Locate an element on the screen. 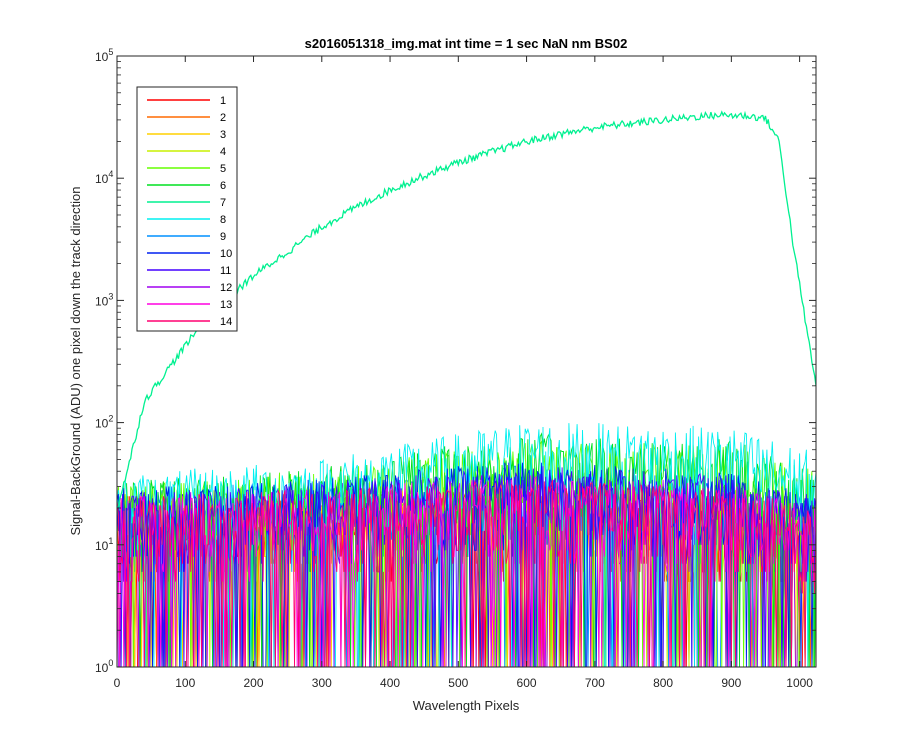 This screenshot has height=750, width=900. legend-label-9: 9 is located at coordinates (223, 237).